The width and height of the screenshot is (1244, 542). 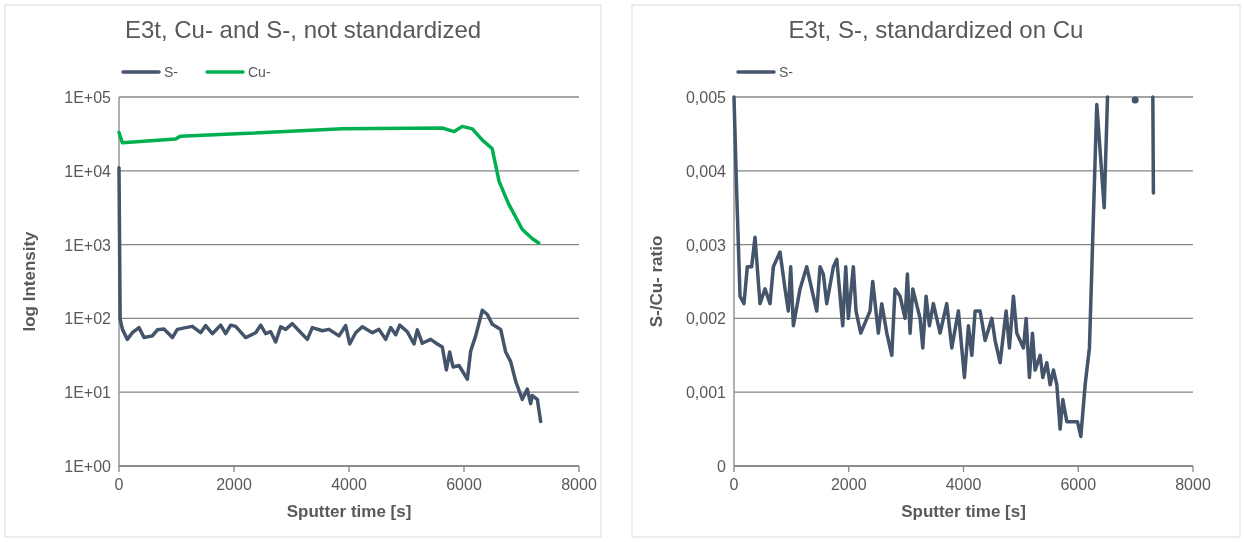 I want to click on y-axis-title: log Intensity, so click(x=29, y=281).